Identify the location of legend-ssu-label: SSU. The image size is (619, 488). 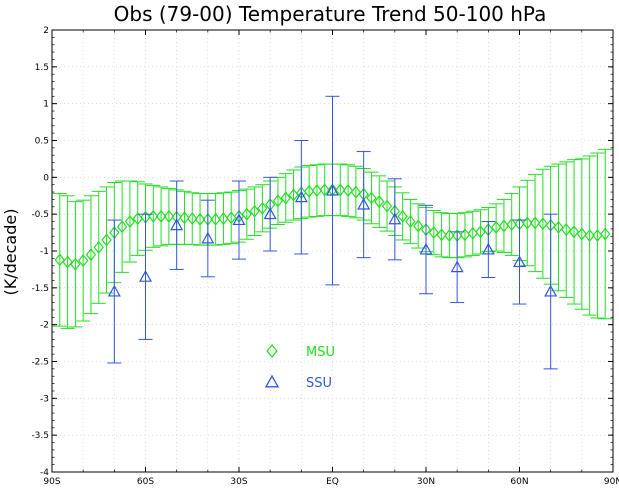
(319, 383).